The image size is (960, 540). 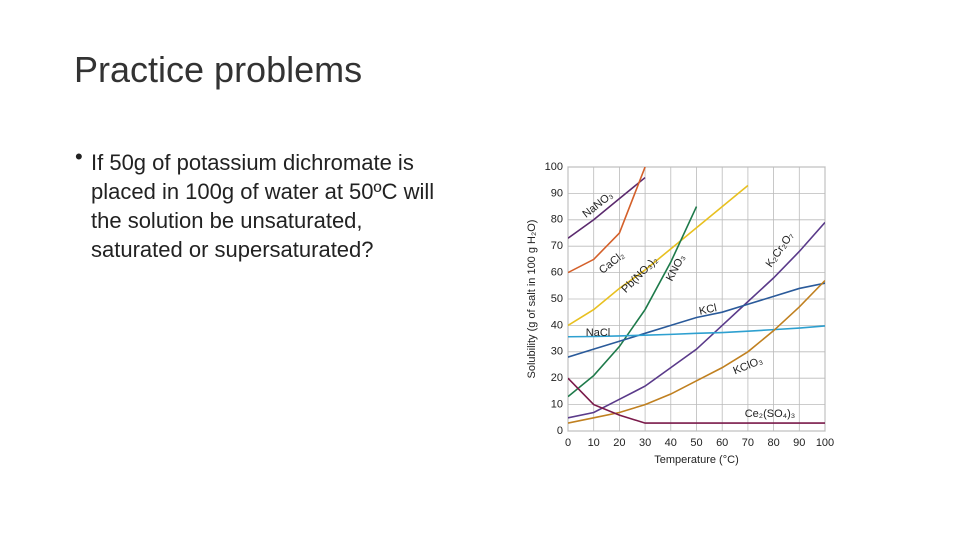 I want to click on x-tick-label: 50, so click(x=696, y=443).